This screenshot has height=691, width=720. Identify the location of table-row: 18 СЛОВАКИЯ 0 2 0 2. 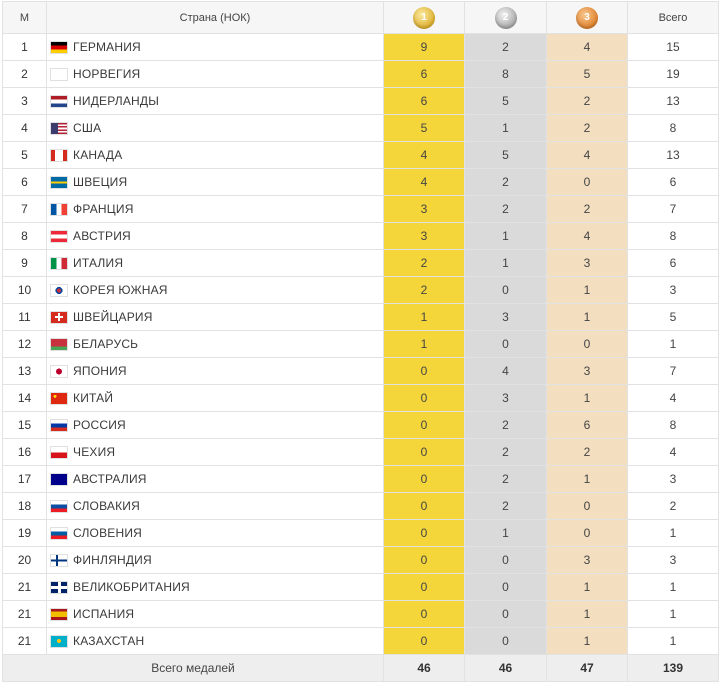
(360, 506).